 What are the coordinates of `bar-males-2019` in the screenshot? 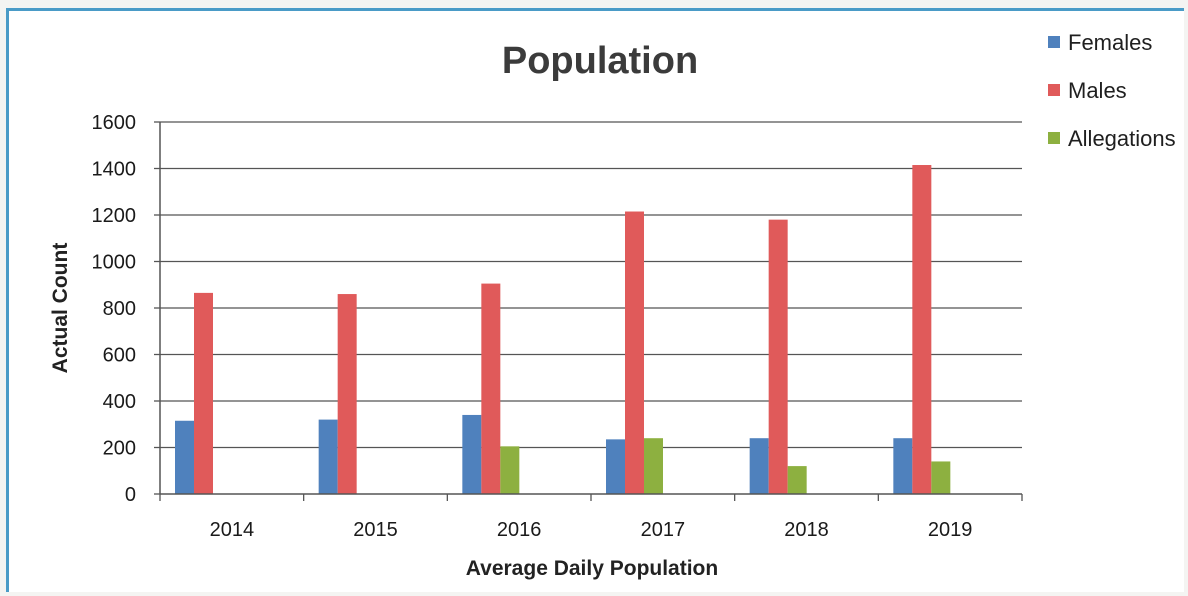 It's located at (922, 329).